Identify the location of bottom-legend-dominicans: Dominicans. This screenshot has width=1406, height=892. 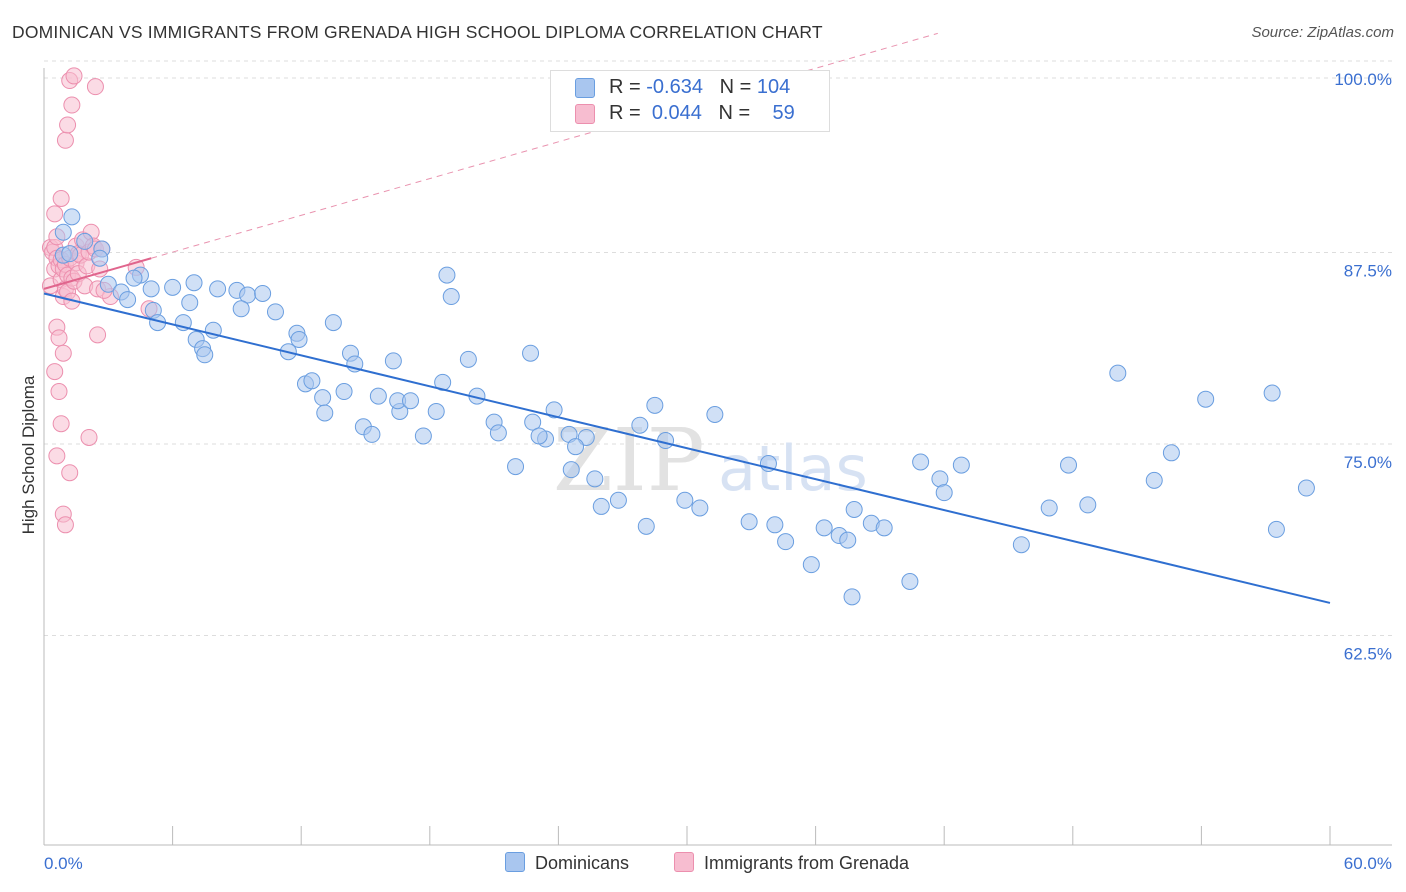
(567, 863).